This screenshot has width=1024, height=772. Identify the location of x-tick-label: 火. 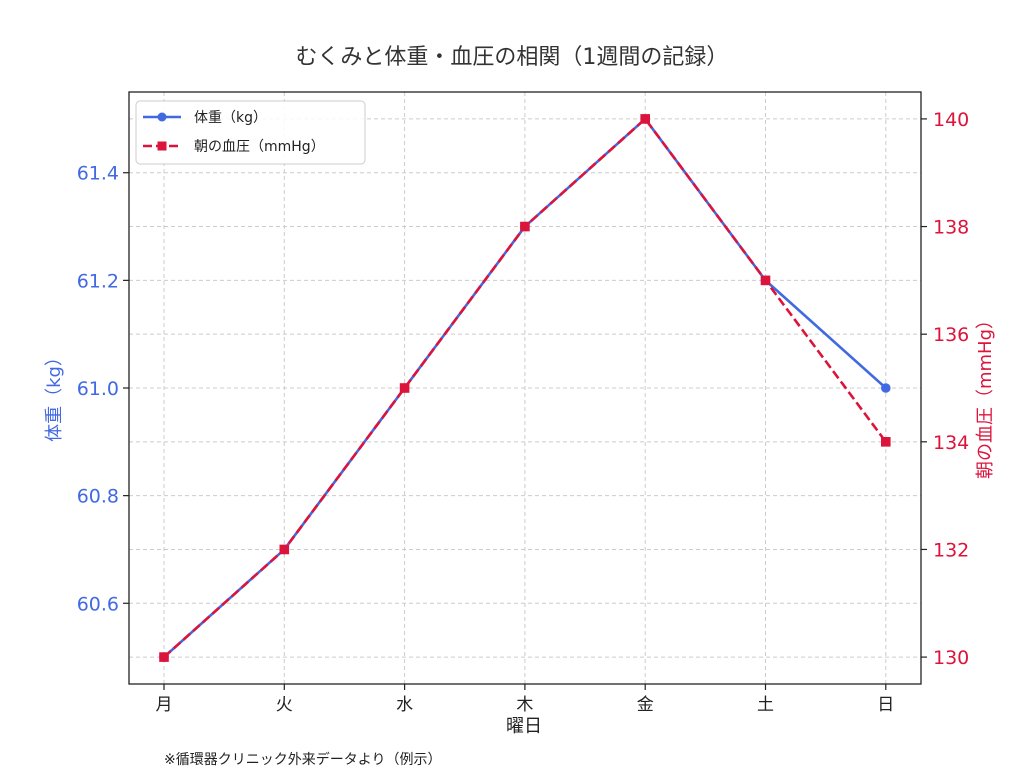
(284, 705).